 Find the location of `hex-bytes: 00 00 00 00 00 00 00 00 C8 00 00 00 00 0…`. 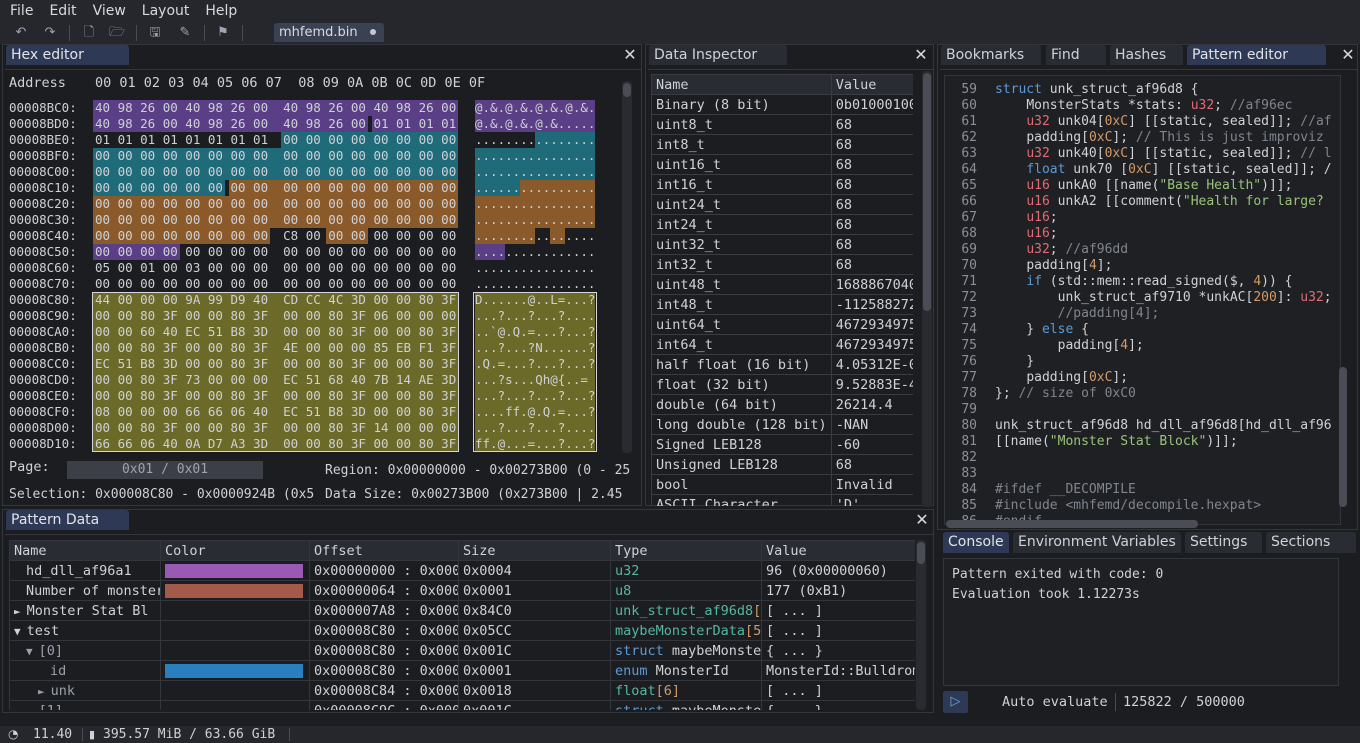

hex-bytes: 00 00 00 00 00 00 00 00 C8 00 00 00 00 0… is located at coordinates (276, 235).